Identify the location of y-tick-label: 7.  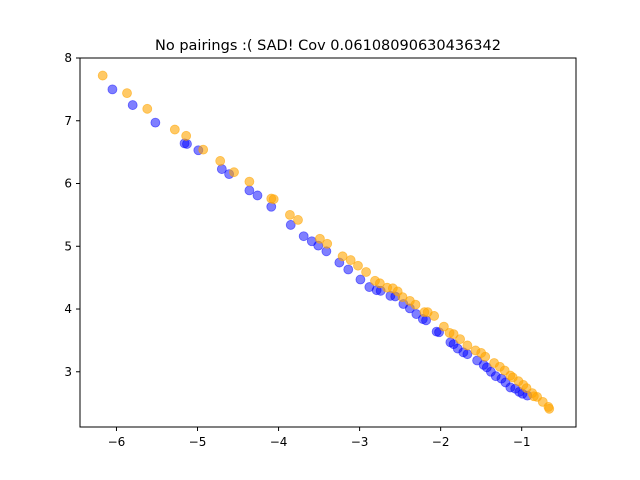
(68, 121).